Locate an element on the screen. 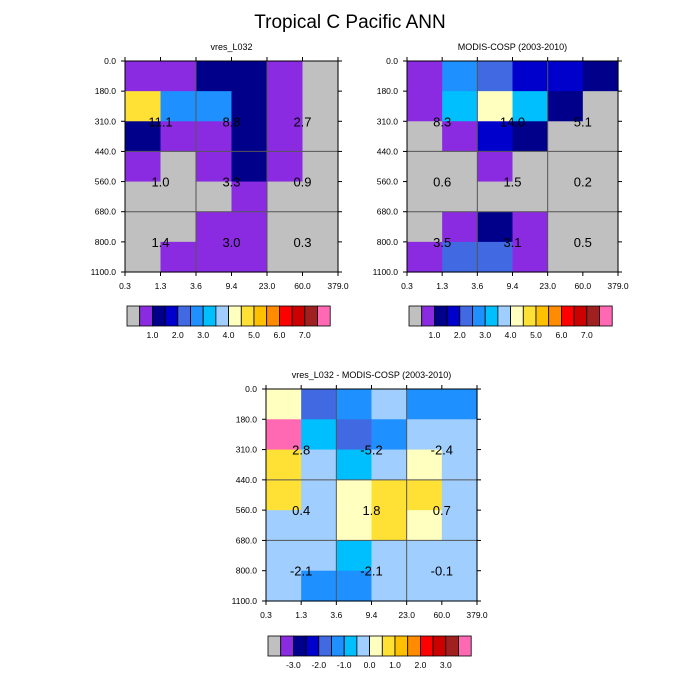  x-tick-label: 60.0 is located at coordinates (583, 286).